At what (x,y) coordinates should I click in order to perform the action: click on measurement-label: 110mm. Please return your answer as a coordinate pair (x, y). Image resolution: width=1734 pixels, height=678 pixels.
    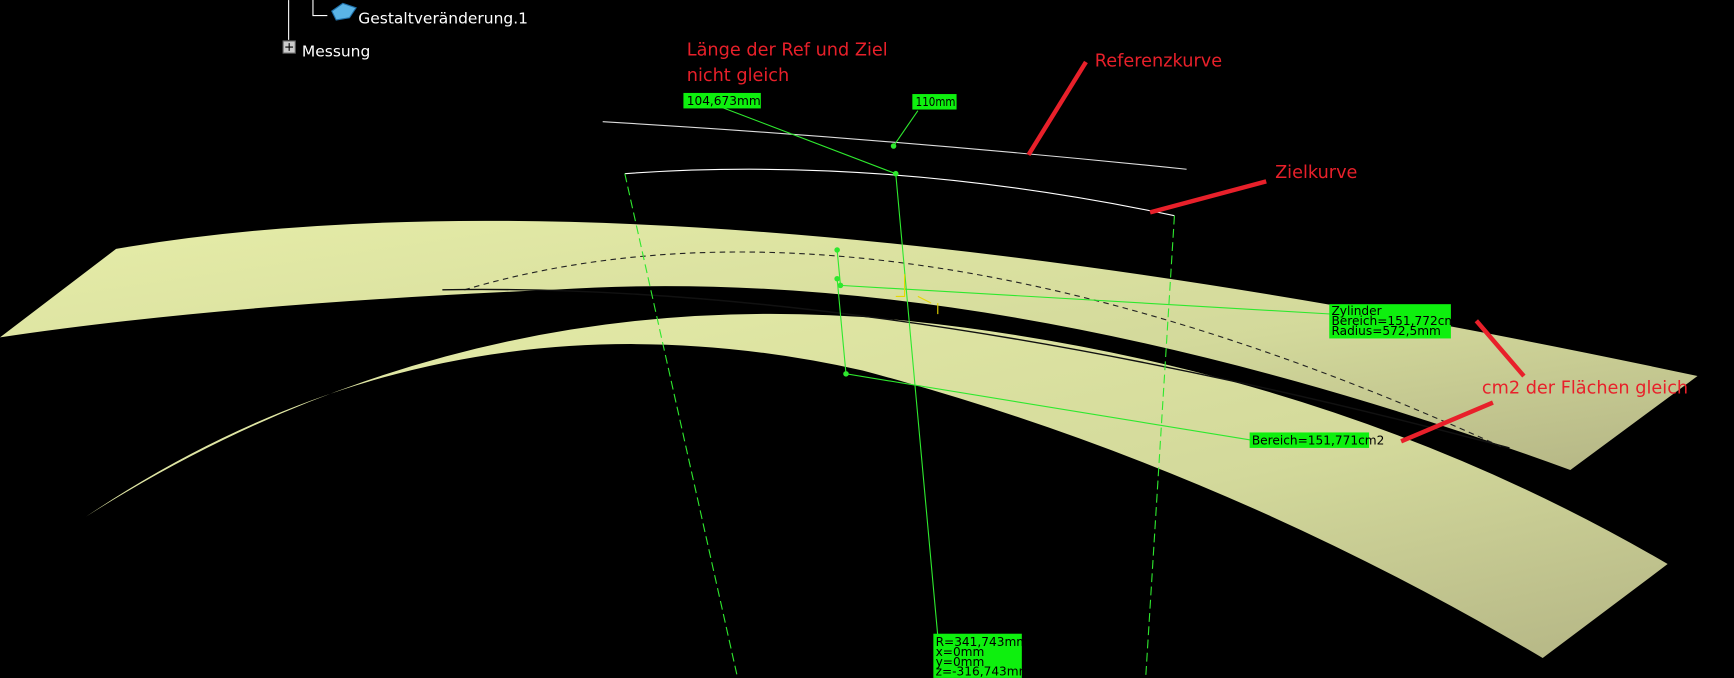
    Looking at the image, I should click on (936, 102).